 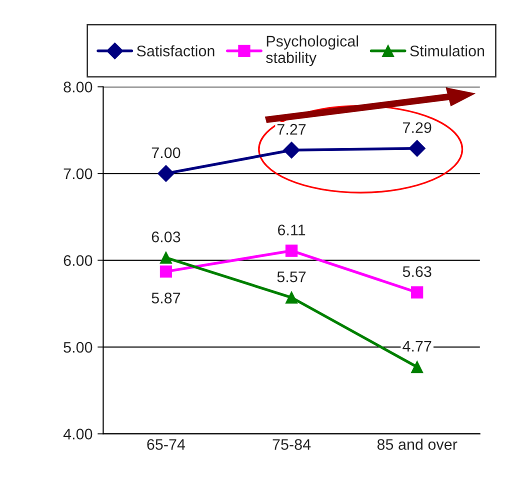 What do you see at coordinates (166, 298) in the screenshot?
I see `data-label: 5.87` at bounding box center [166, 298].